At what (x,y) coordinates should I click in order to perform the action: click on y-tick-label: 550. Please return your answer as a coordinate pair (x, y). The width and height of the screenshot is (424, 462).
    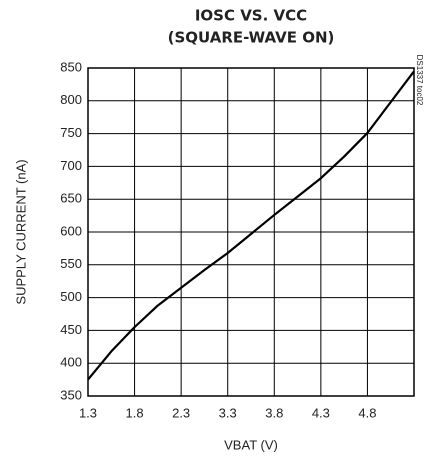
    Looking at the image, I should click on (71, 263).